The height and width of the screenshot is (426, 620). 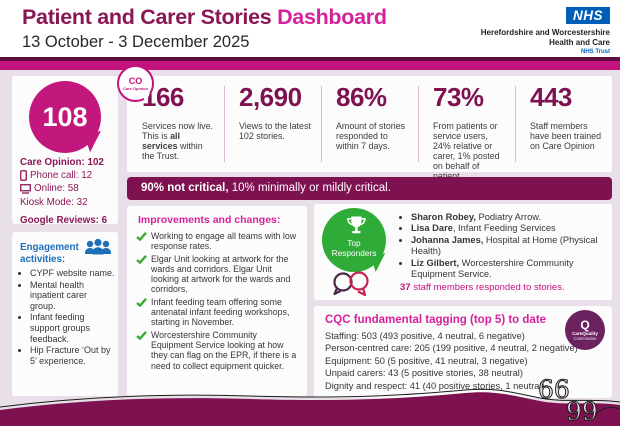 What do you see at coordinates (61, 176) in the screenshot?
I see `phone-call-label: Phone call: 12` at bounding box center [61, 176].